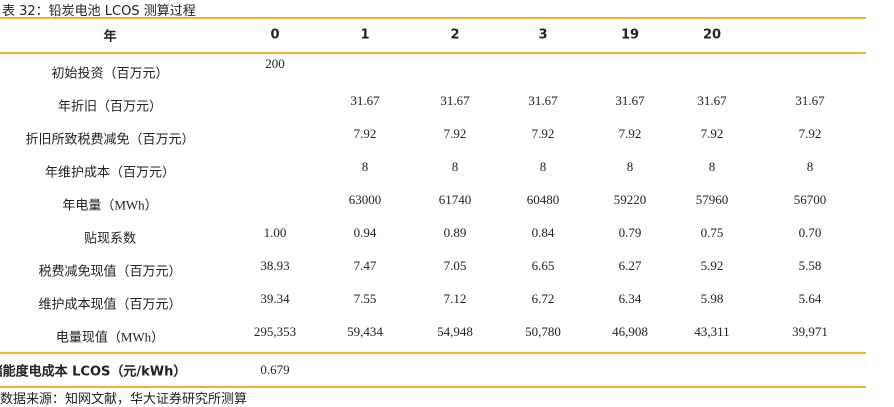 Image resolution: width=894 pixels, height=407 pixels. Describe the element at coordinates (455, 331) in the screenshot. I see `cell: 54,948` at that location.